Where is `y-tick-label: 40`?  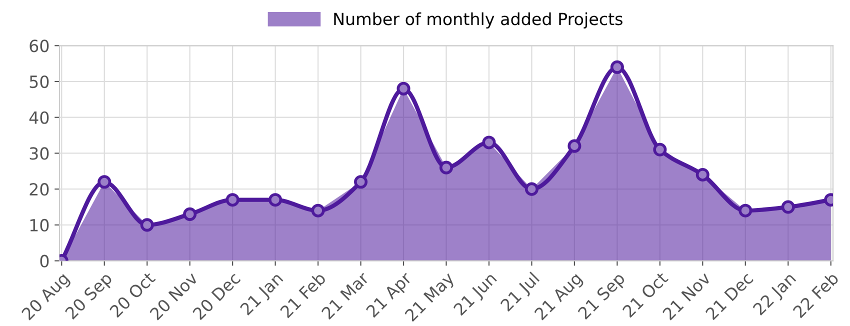
y-tick-label: 40 is located at coordinates (39, 117).